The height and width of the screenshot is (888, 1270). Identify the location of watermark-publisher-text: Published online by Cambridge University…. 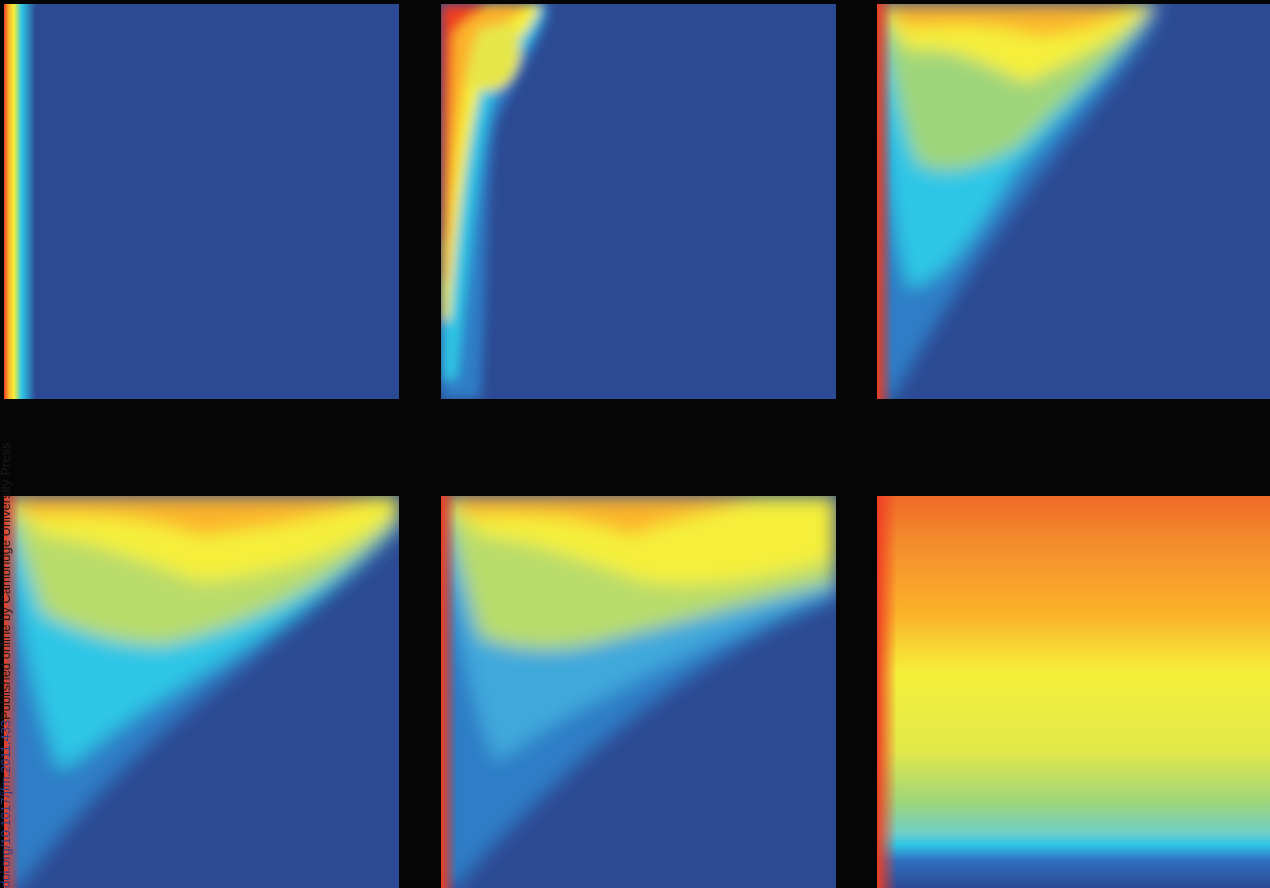
(6, 581).